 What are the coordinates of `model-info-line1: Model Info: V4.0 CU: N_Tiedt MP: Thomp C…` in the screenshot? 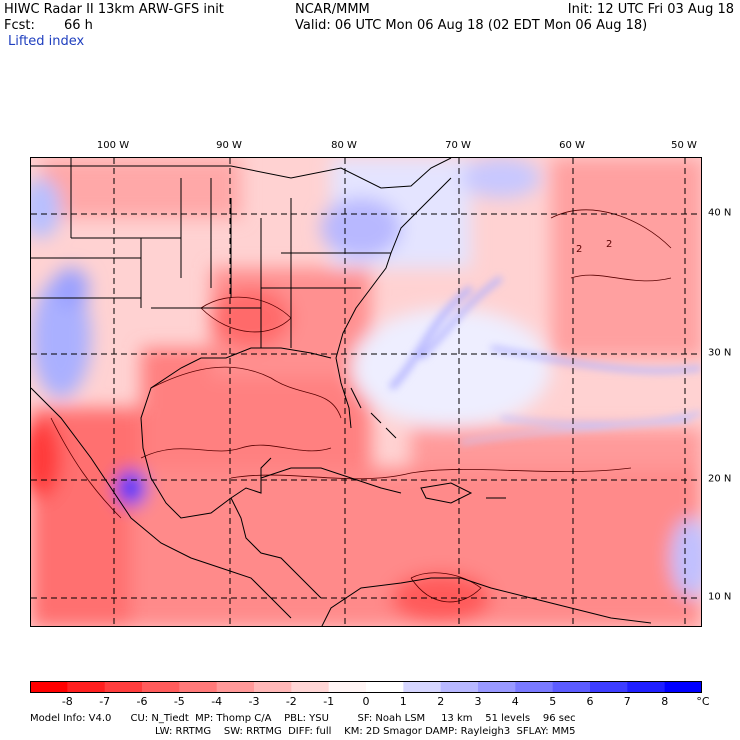 It's located at (303, 718).